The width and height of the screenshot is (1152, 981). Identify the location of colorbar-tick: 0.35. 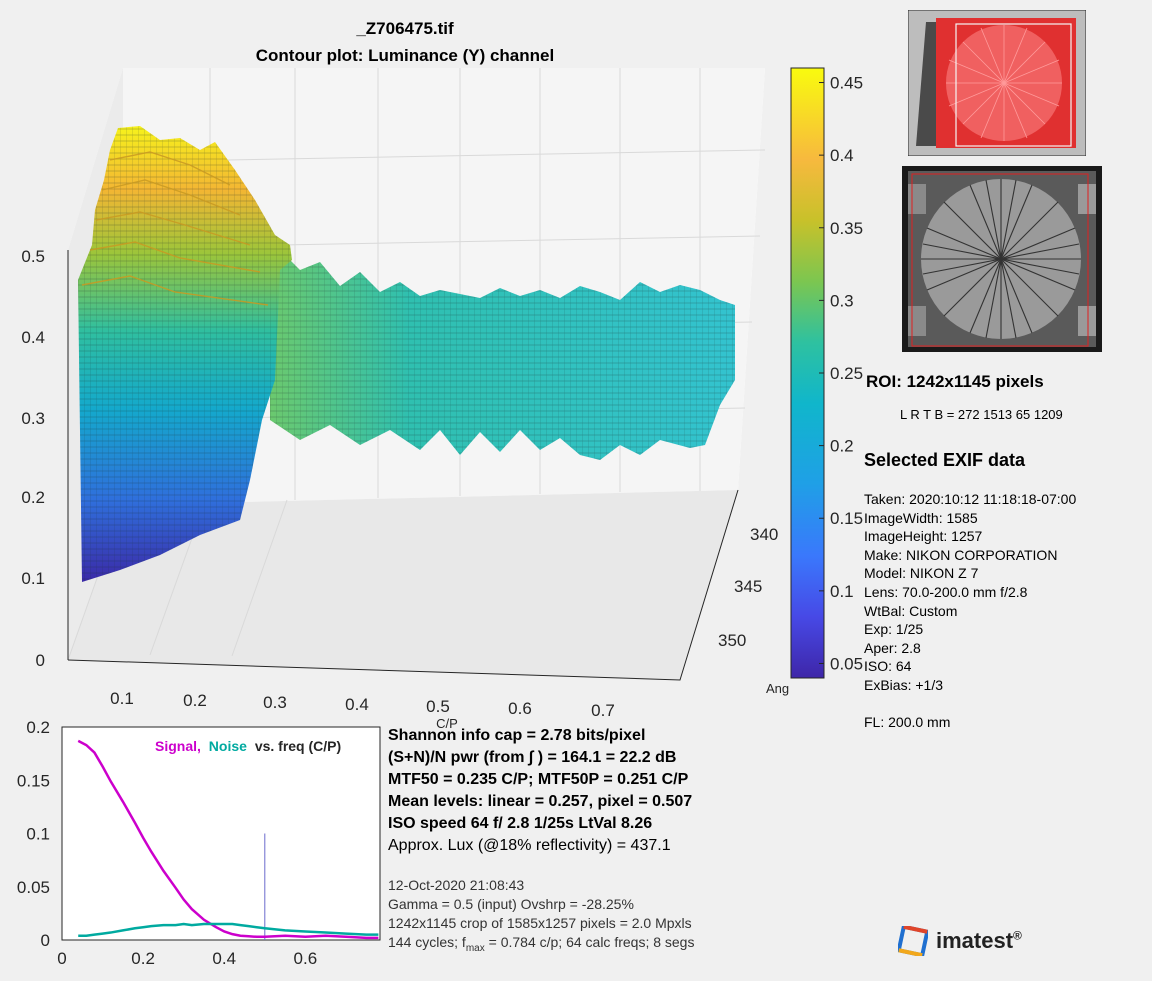
(846, 228).